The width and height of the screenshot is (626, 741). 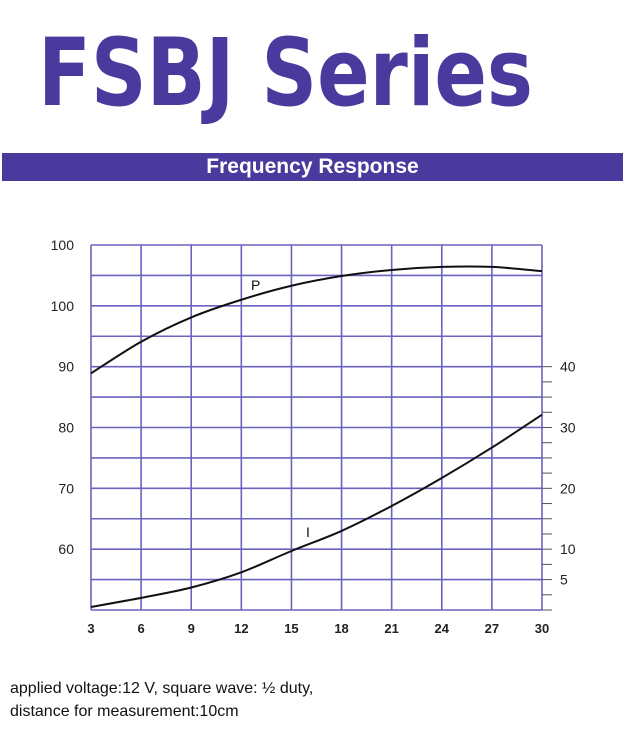 What do you see at coordinates (568, 549) in the screenshot?
I see `right-tick-label: 10` at bounding box center [568, 549].